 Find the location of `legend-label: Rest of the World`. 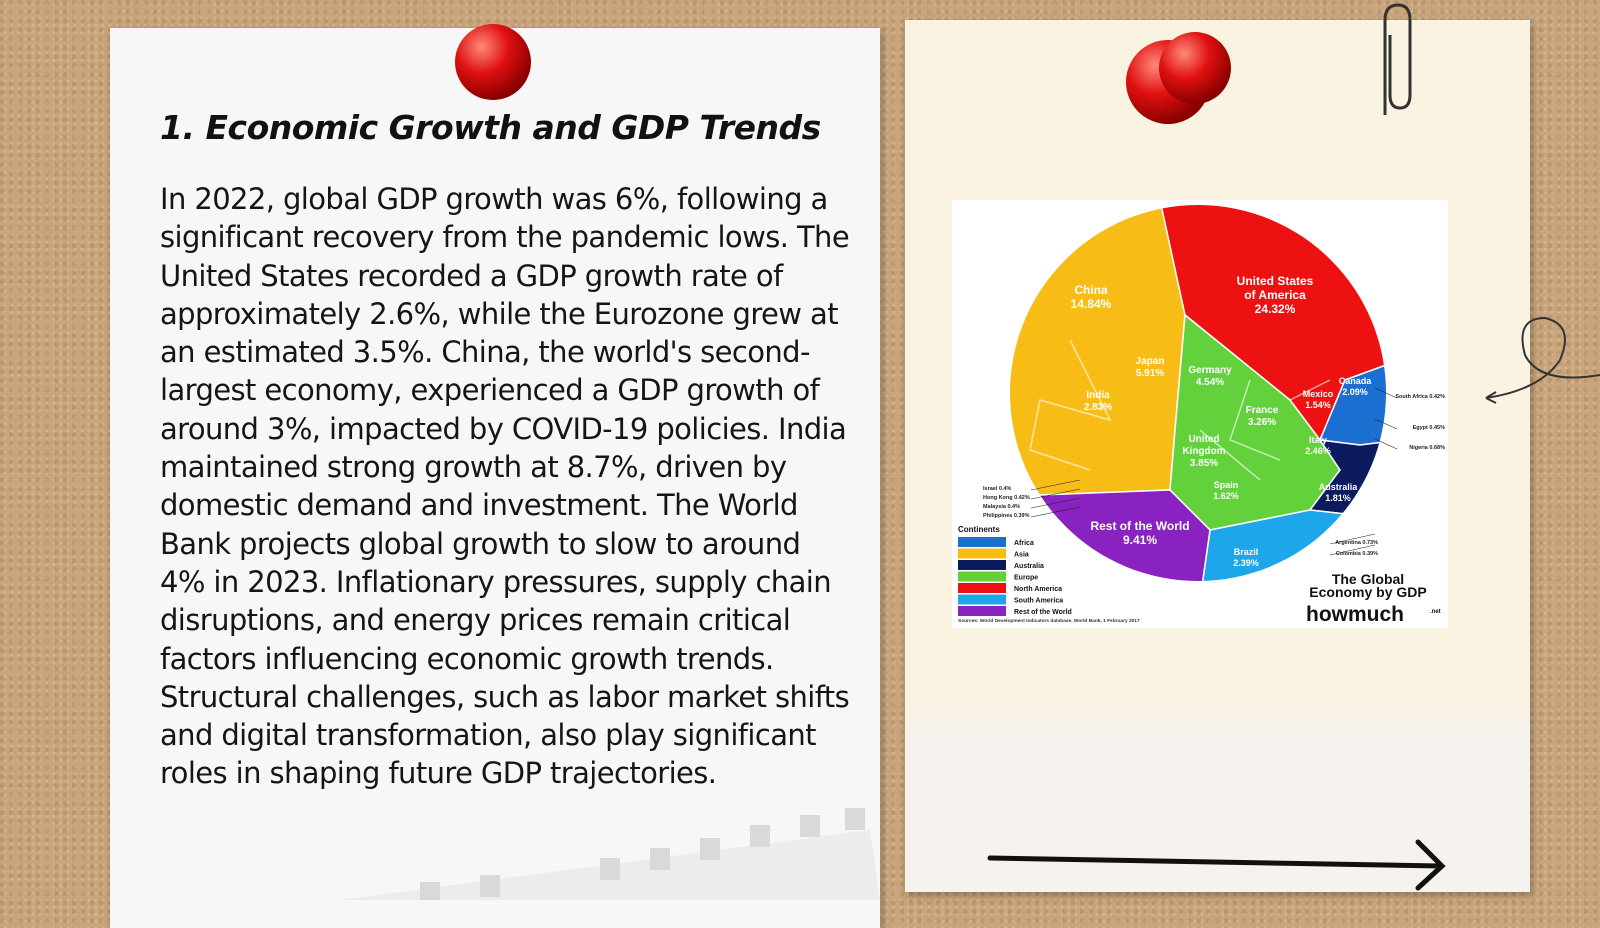

legend-label: Rest of the World is located at coordinates (1043, 612).